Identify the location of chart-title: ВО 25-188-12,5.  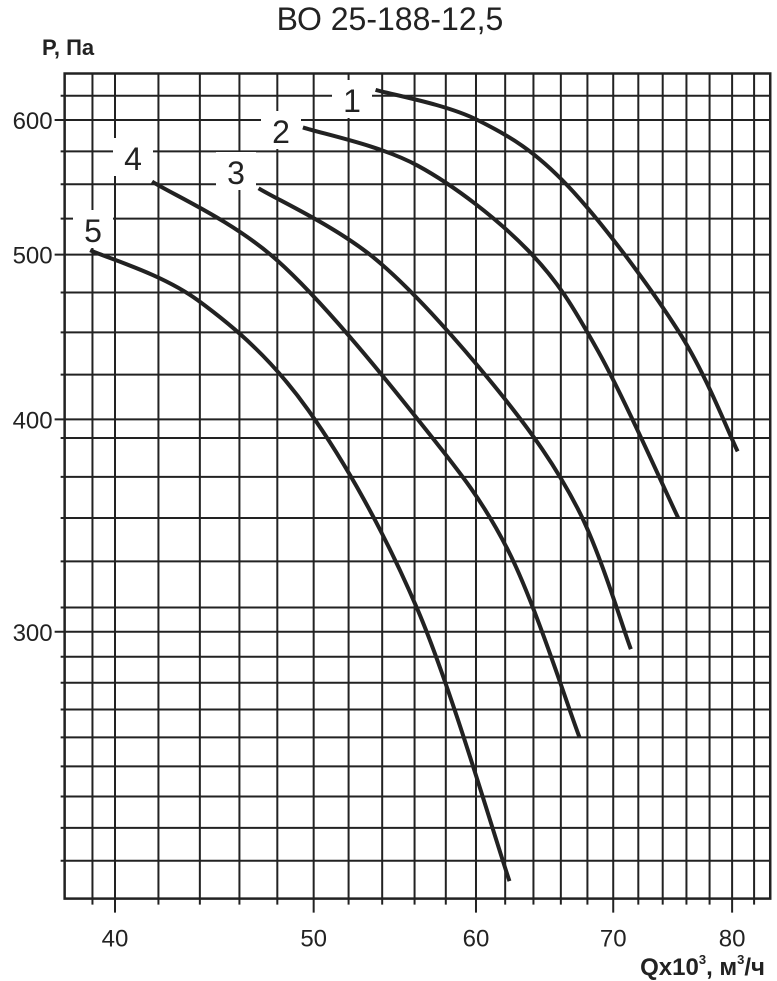
(390, 19).